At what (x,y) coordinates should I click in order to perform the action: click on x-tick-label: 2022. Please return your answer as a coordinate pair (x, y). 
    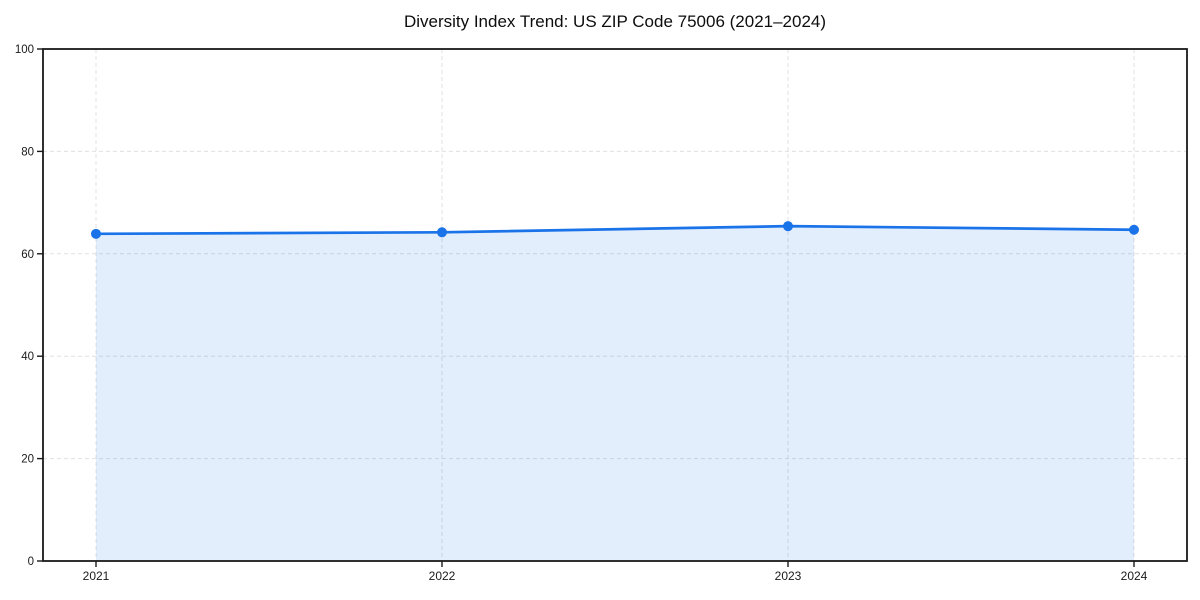
    Looking at the image, I should click on (442, 576).